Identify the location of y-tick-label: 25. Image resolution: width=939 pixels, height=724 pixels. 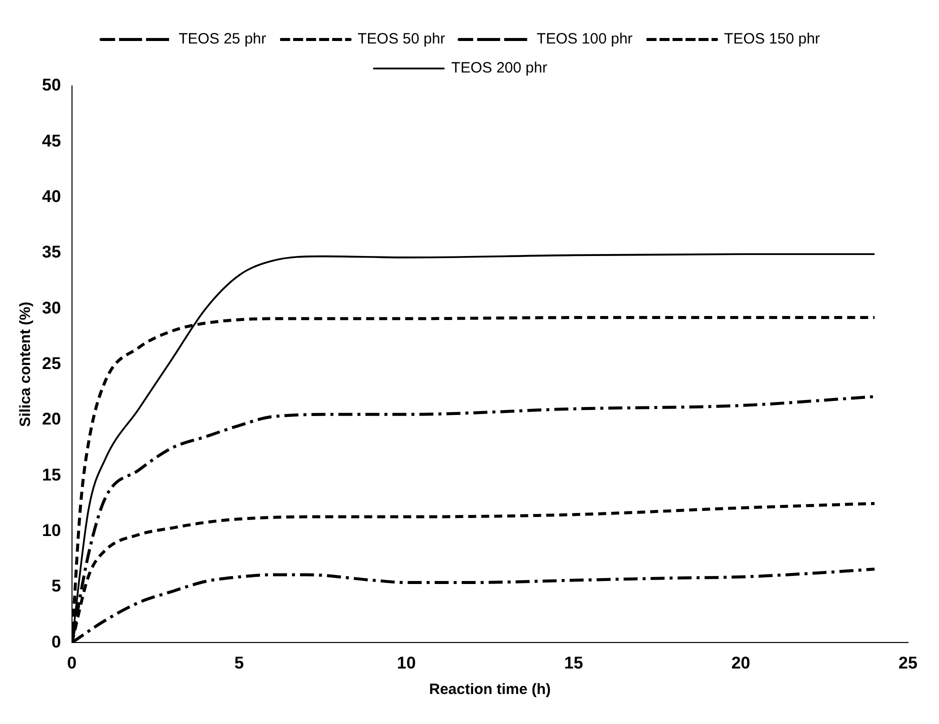
(51, 363).